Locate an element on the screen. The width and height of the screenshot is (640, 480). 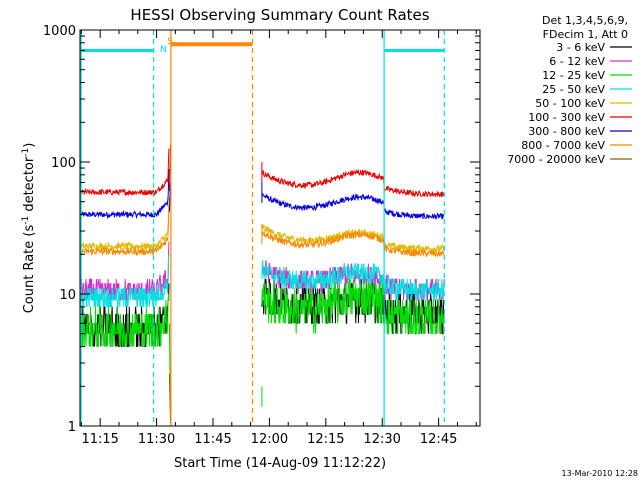
legend-entry-label: 300 - 800 keV is located at coordinates (566, 131).